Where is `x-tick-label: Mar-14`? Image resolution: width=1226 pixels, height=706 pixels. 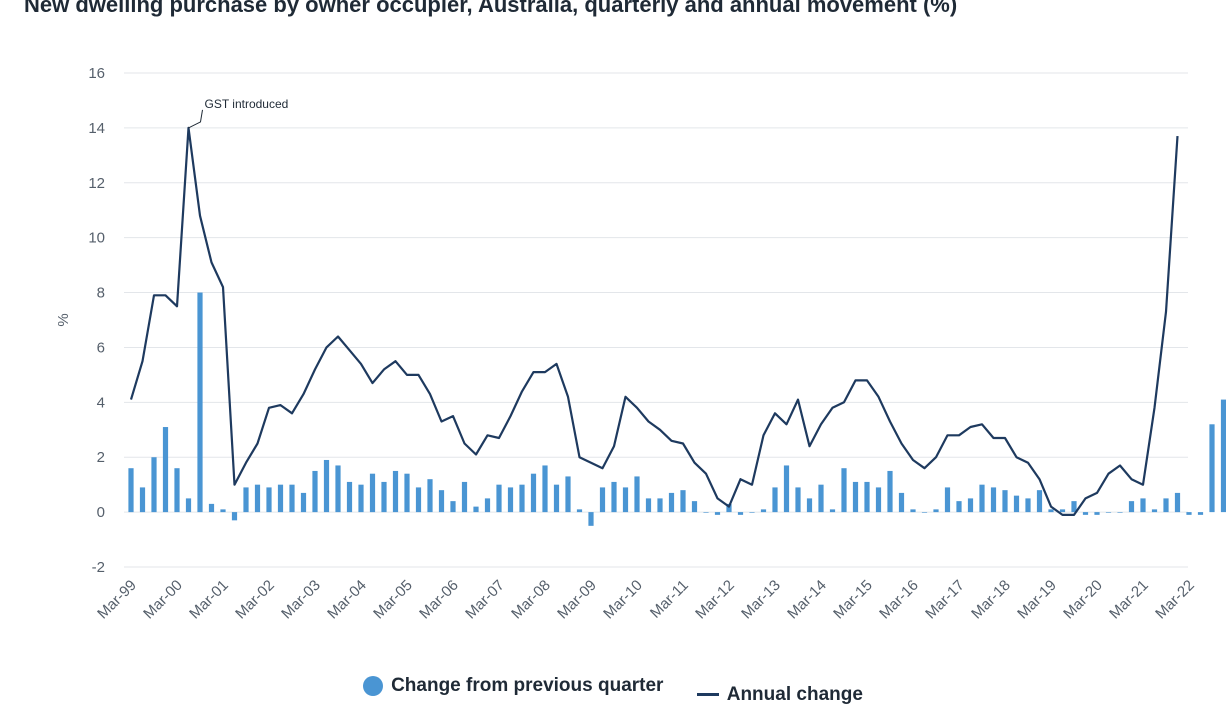 x-tick-label: Mar-14 is located at coordinates (807, 600).